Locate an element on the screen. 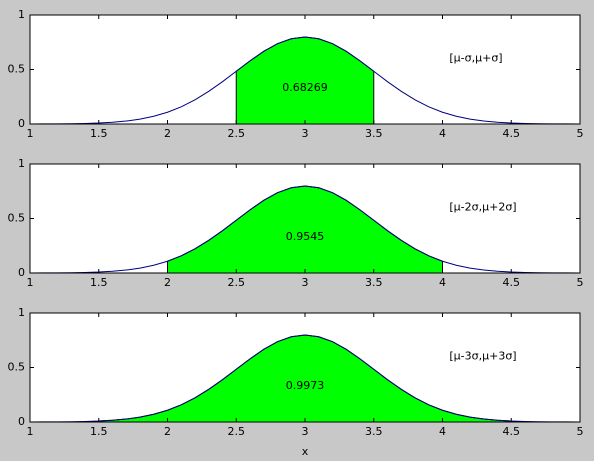 The width and height of the screenshot is (594, 461). interval-label: [μ-2σ,μ+2σ] is located at coordinates (482, 207).